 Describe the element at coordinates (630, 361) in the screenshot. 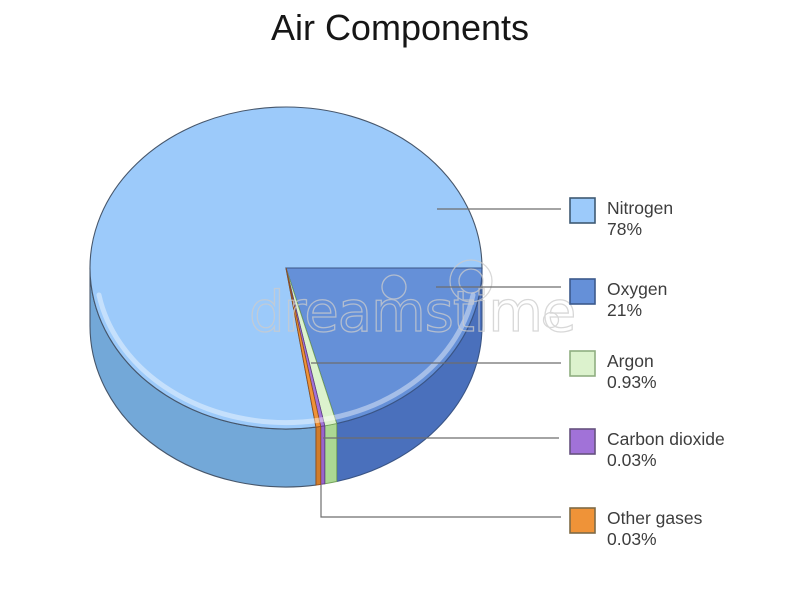

I see `legend-label-argon: Argon` at that location.